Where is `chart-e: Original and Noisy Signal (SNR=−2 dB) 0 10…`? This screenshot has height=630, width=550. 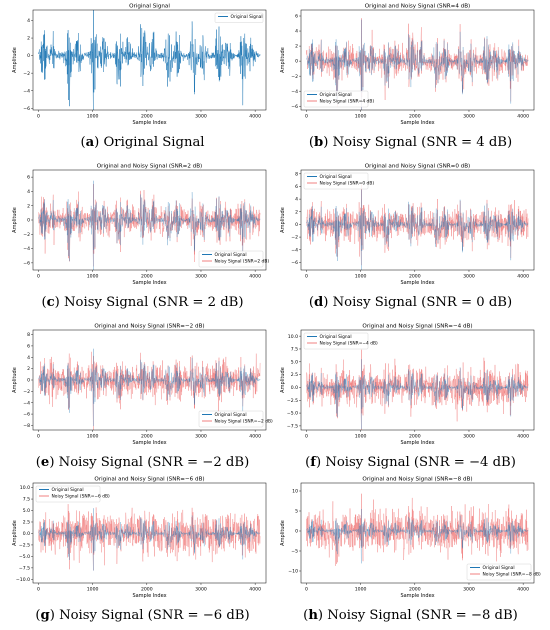
chart-e: Original and Noisy Signal (SNR=−2 dB) 0 10… is located at coordinates (142, 385).